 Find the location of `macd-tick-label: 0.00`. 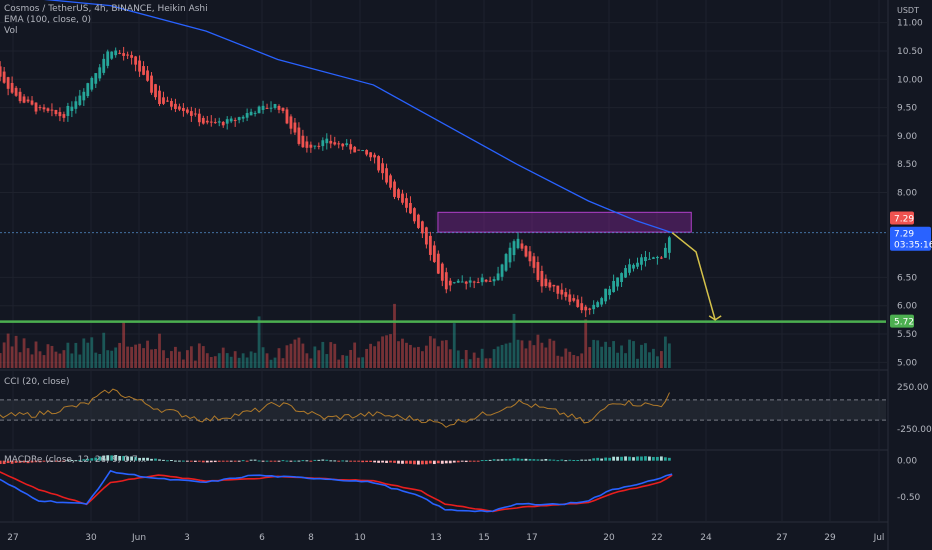

macd-tick-label: 0.00 is located at coordinates (907, 462).